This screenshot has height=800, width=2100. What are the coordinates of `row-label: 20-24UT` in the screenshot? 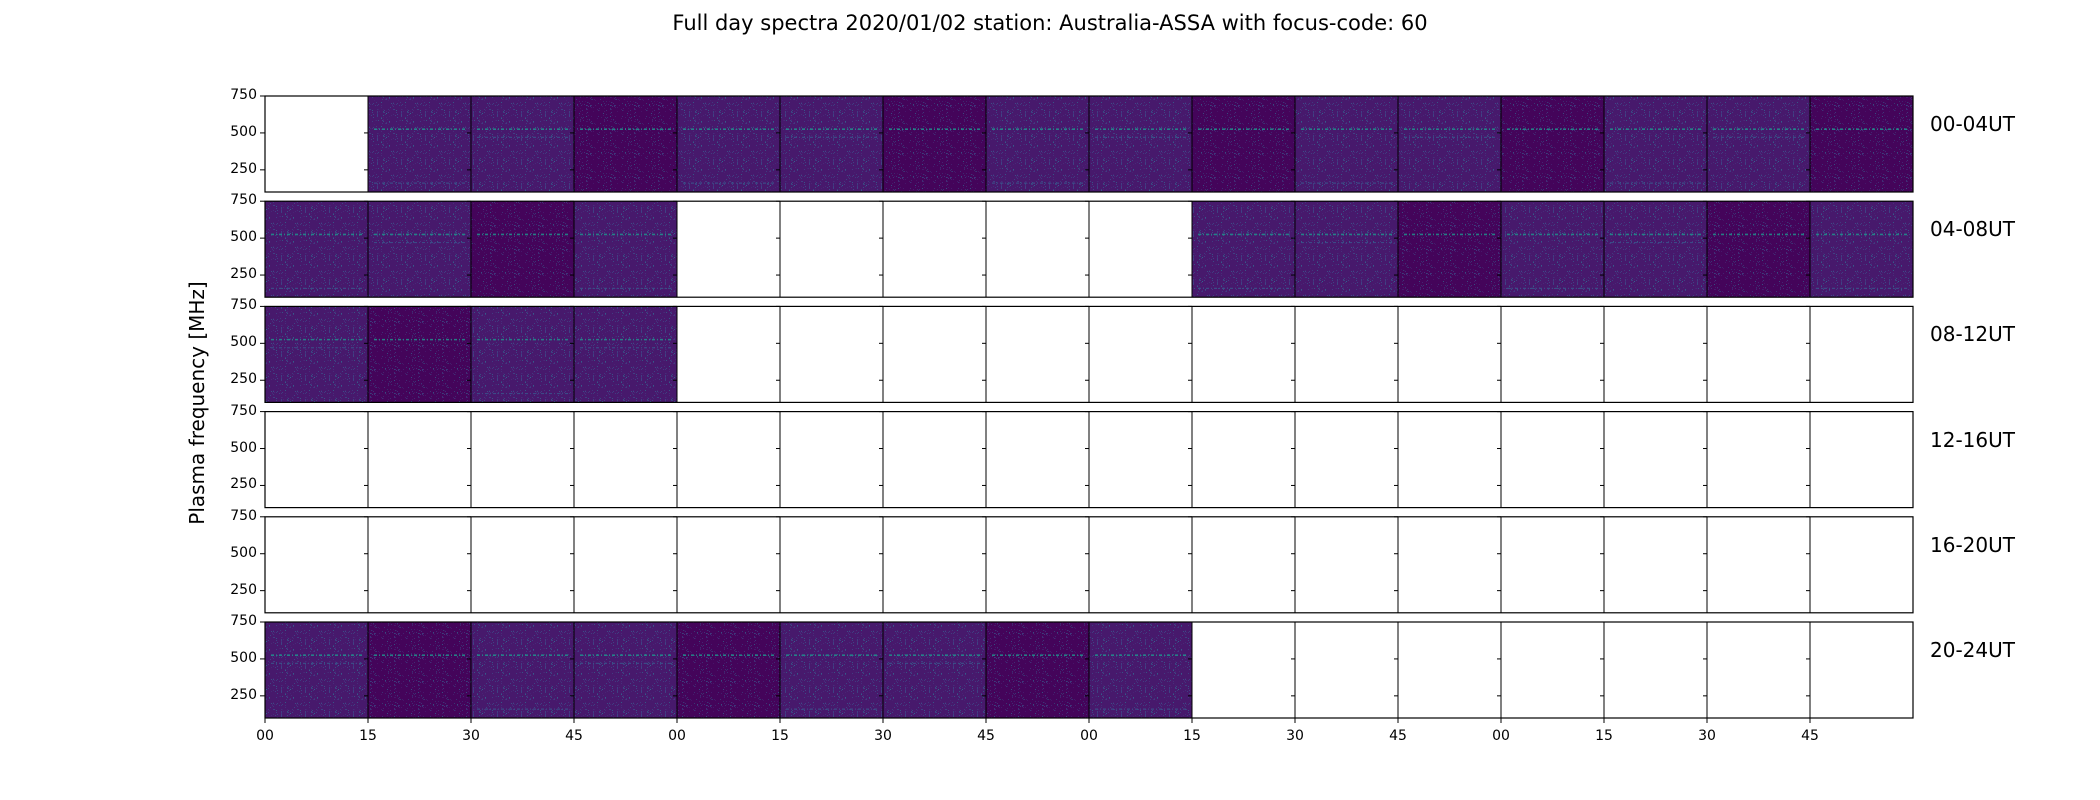 It's located at (1972, 650).